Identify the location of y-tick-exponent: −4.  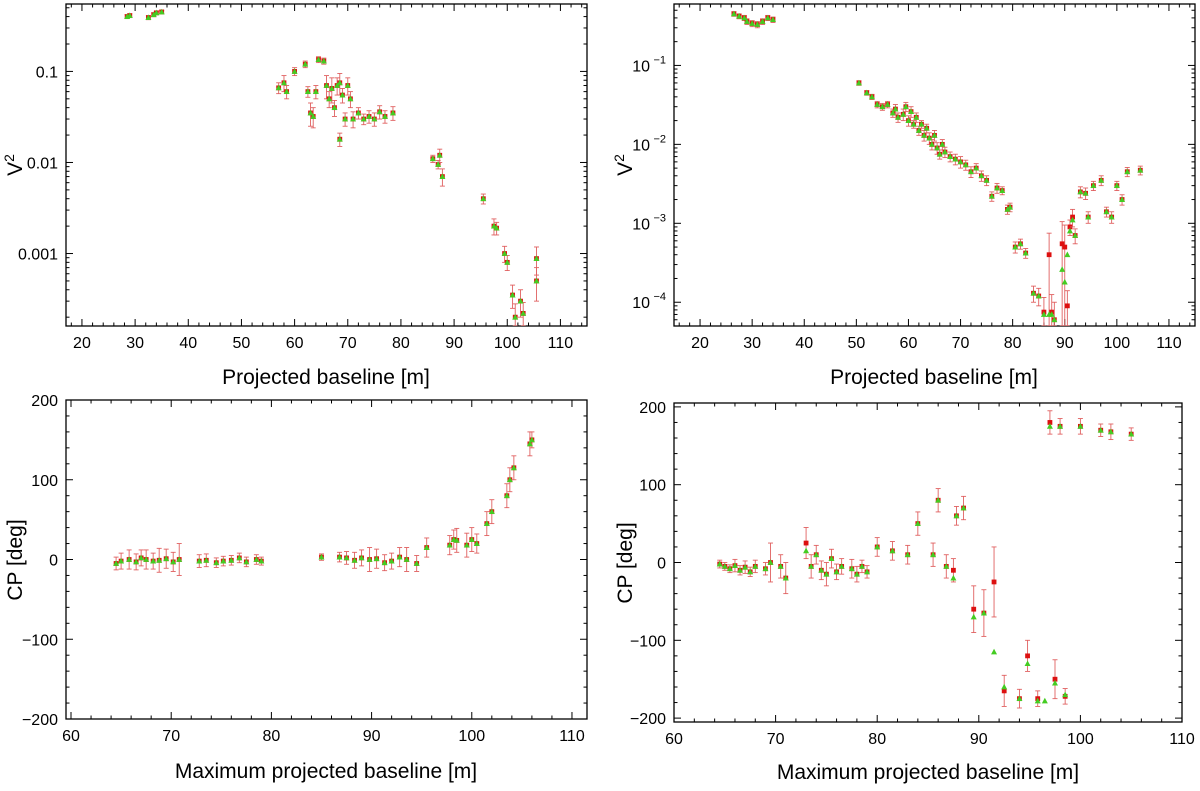
(659, 297).